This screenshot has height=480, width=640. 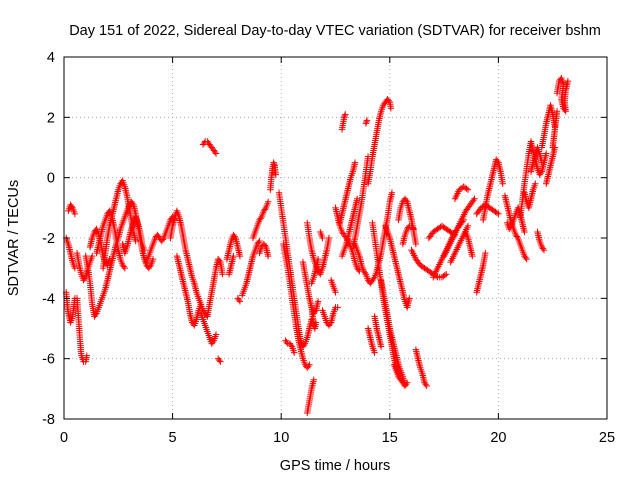 I want to click on series-arc18, so click(x=219, y=360).